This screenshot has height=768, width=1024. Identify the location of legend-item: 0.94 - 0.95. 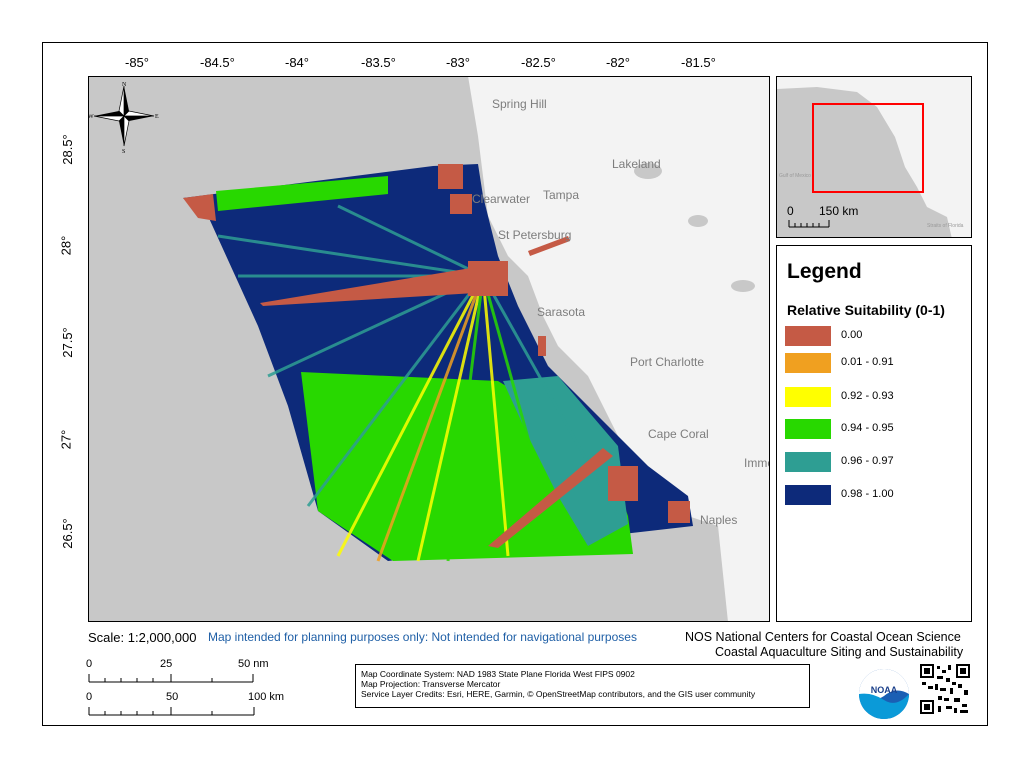
(875, 429).